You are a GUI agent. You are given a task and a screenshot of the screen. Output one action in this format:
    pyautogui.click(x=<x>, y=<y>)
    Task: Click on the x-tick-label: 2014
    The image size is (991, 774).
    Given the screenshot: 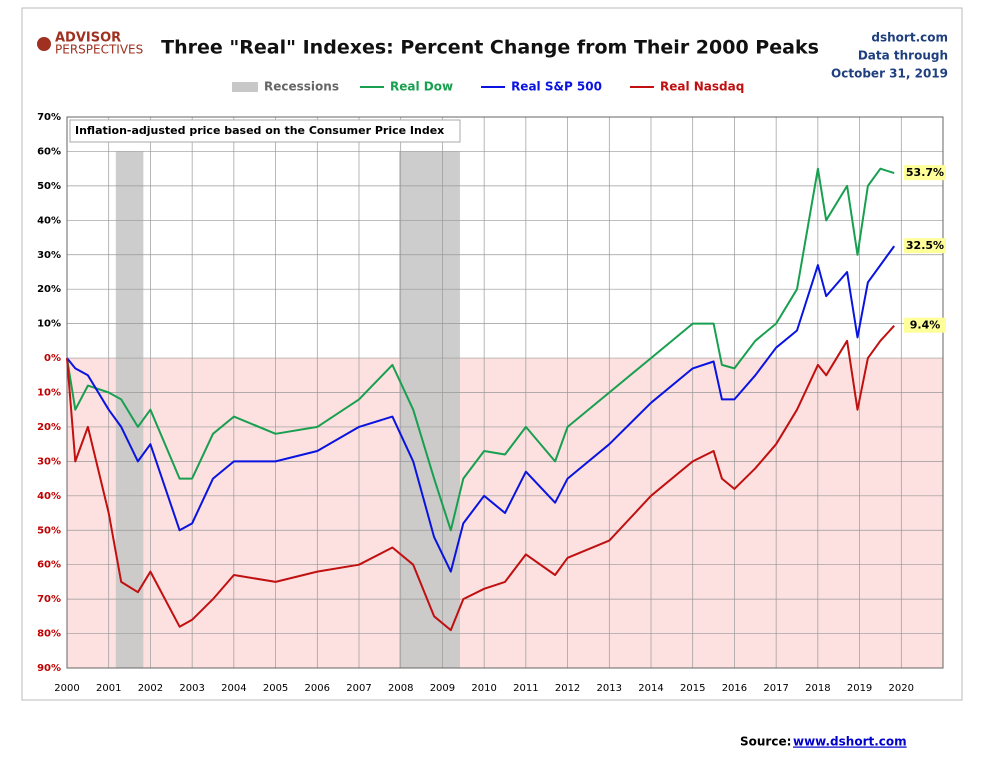 What is the action you would take?
    pyautogui.click(x=650, y=688)
    